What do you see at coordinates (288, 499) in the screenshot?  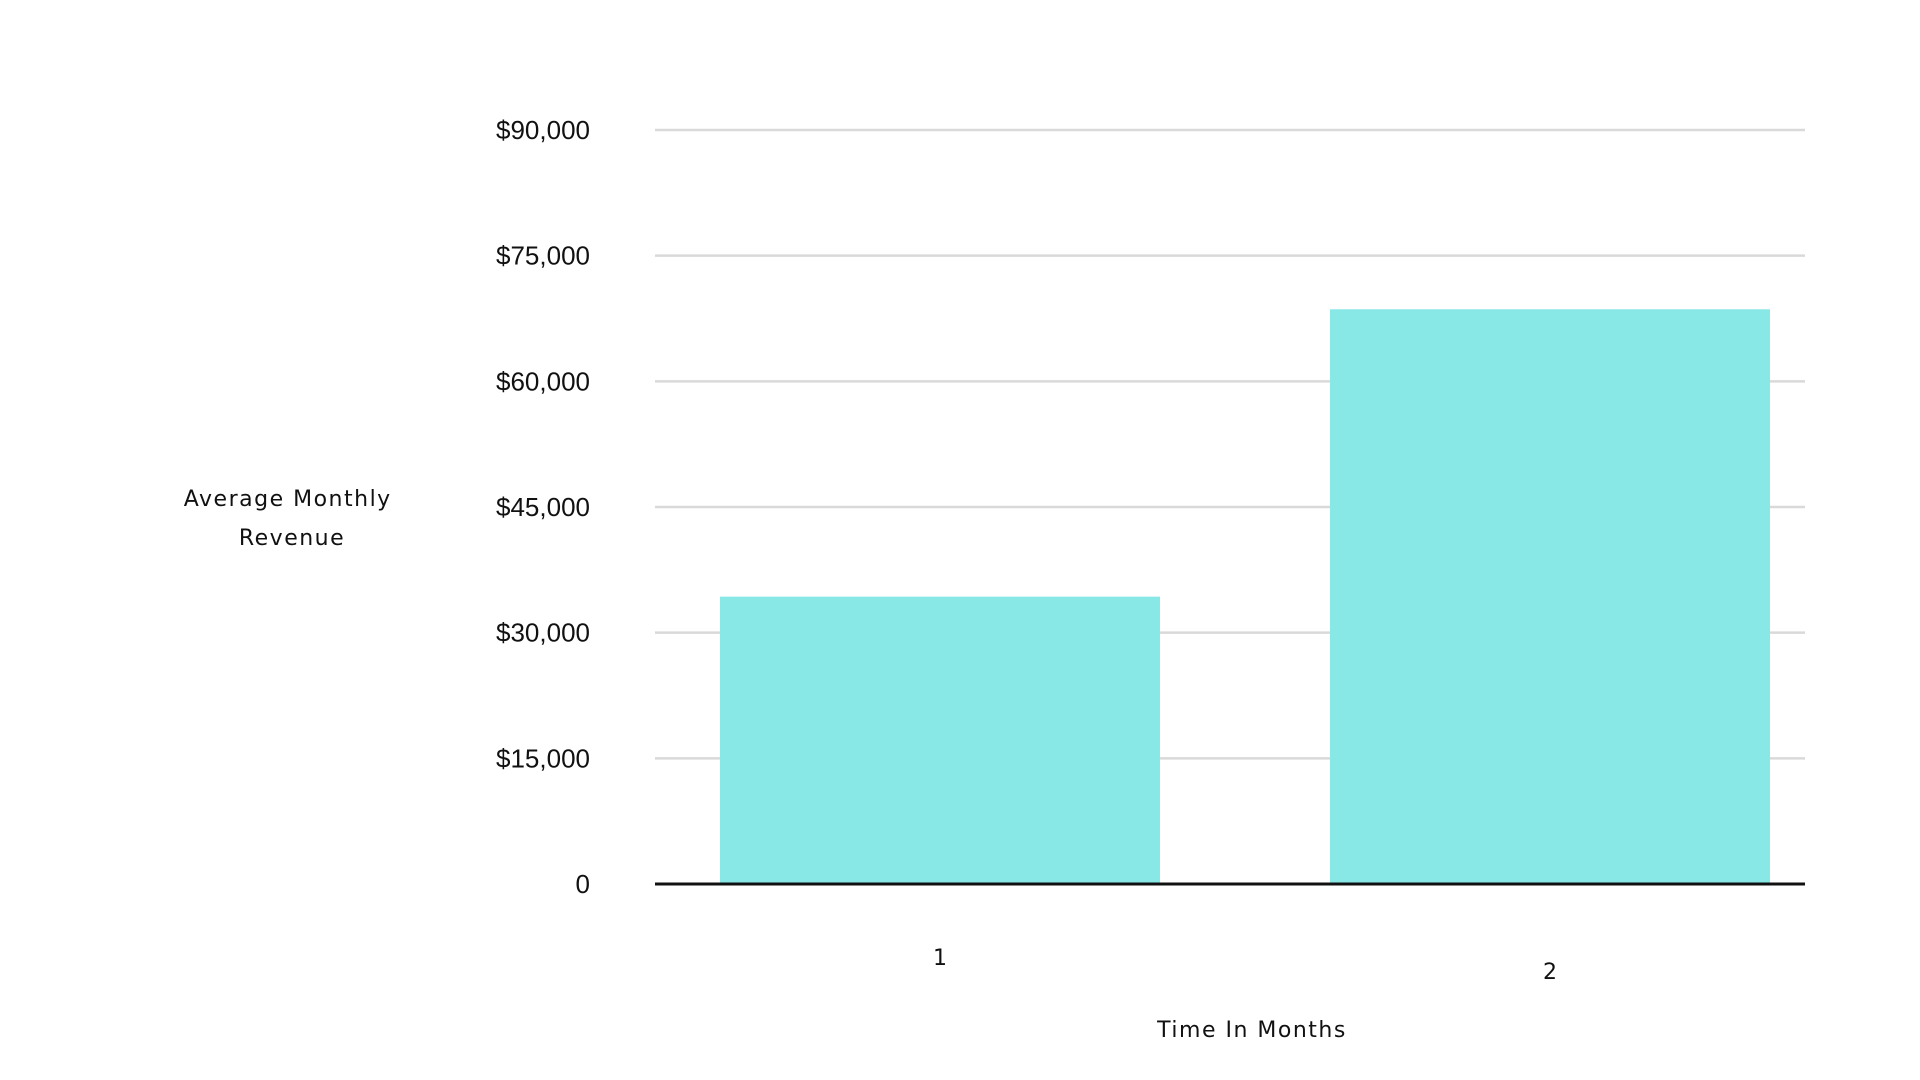 I see `y-axis-title-line-1: Average Monthly` at bounding box center [288, 499].